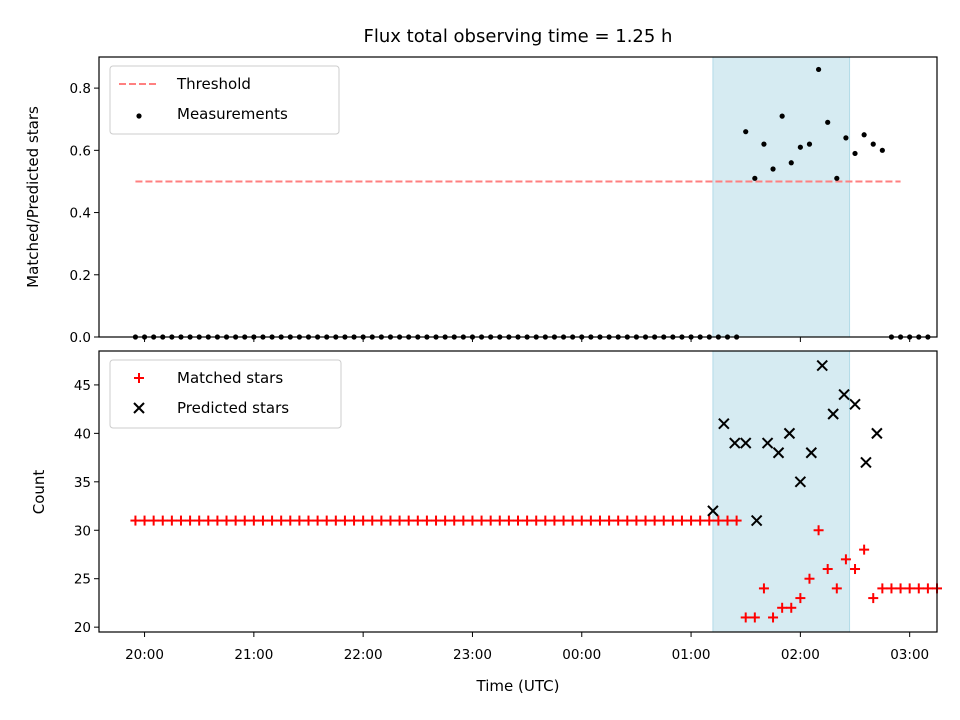  I want to click on legend-swatch-x, so click(139, 408).